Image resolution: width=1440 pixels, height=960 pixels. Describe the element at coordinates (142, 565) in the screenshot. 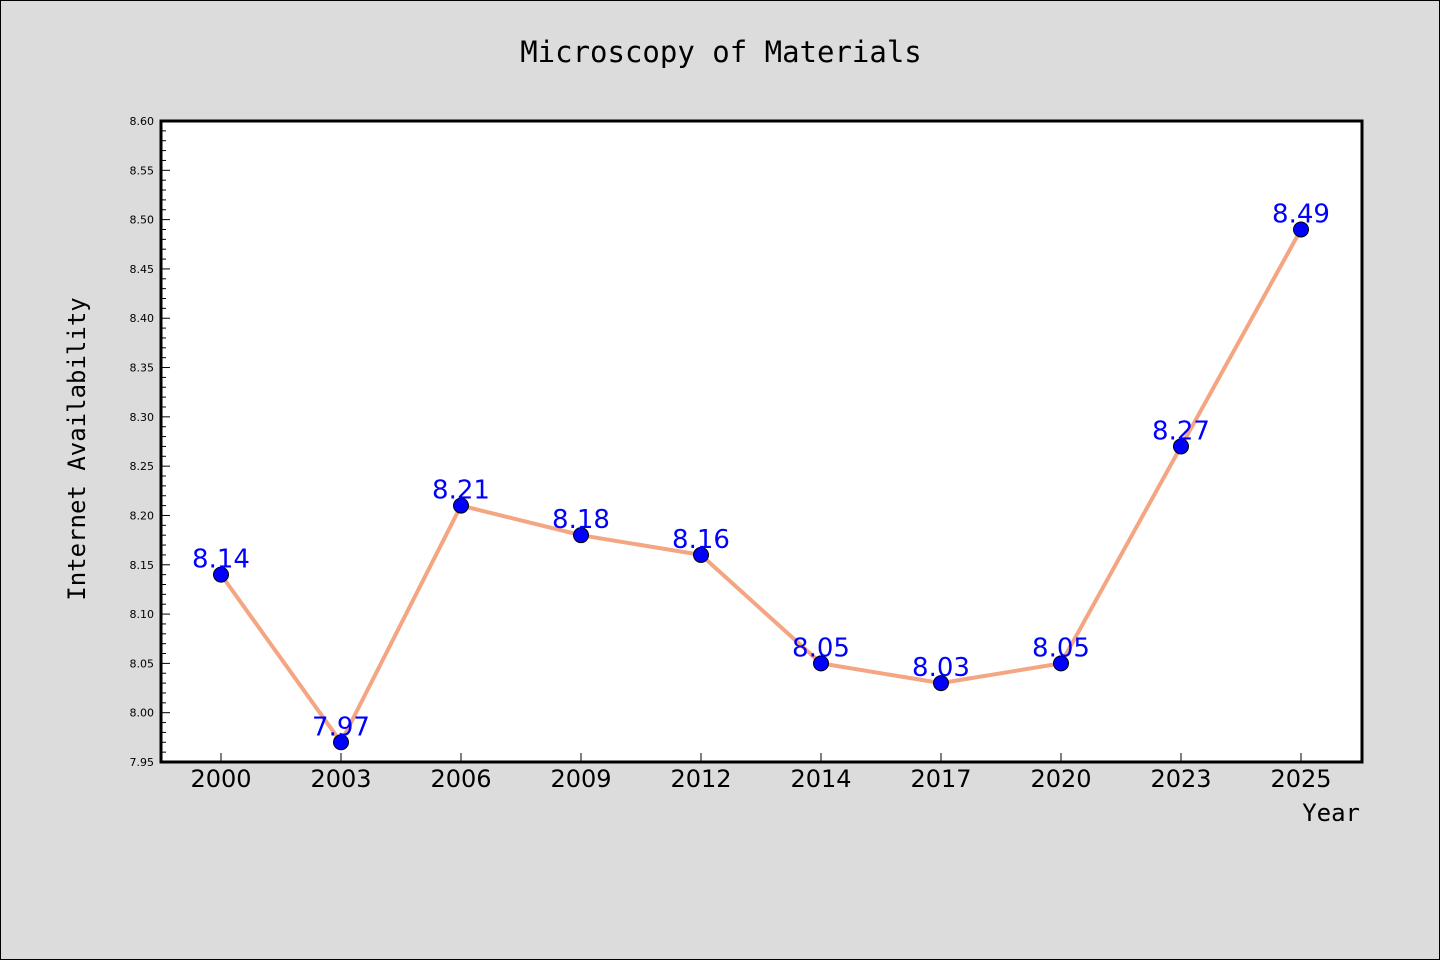

I see `y-tick-label: 8.15` at that location.